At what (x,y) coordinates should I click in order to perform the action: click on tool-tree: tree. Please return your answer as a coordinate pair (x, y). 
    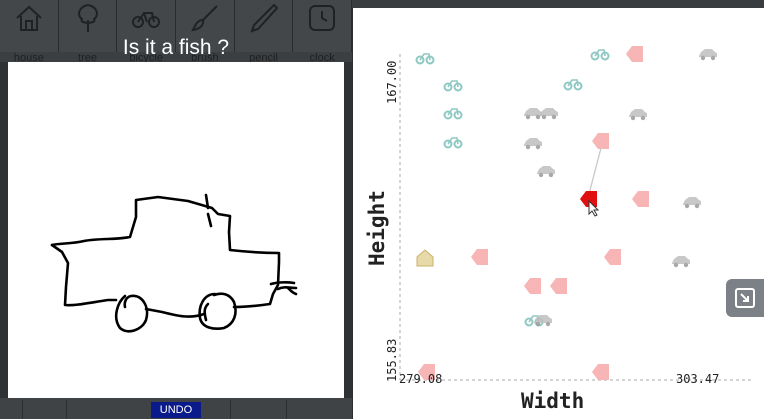
    Looking at the image, I should click on (88, 32).